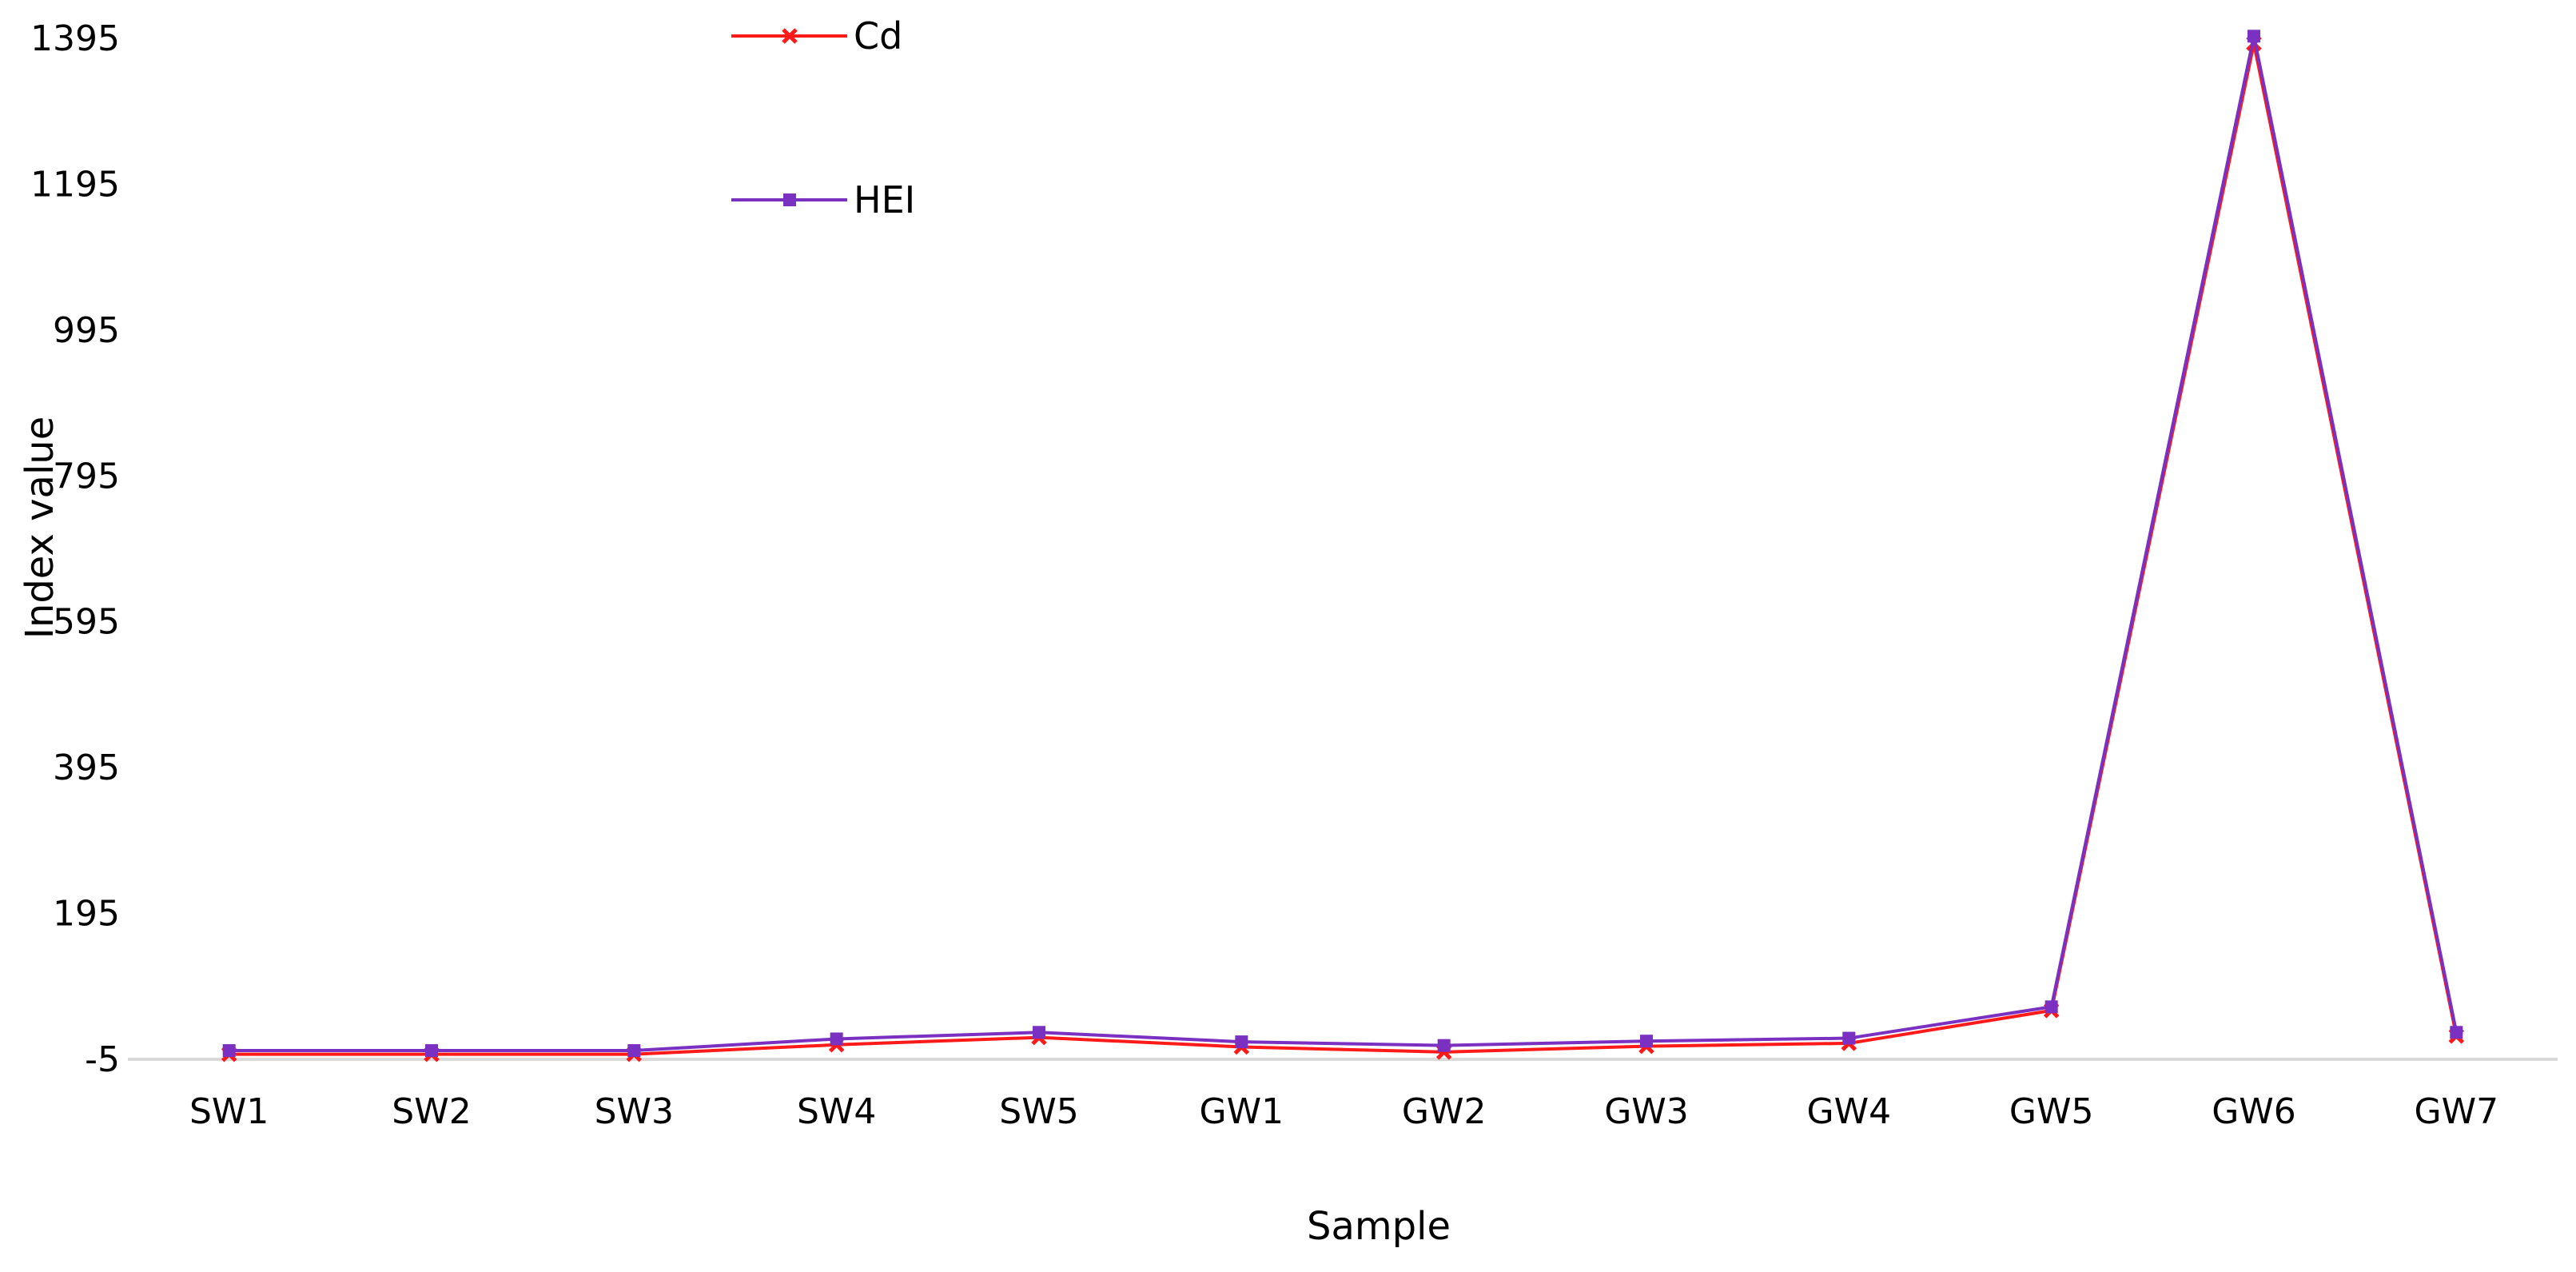 This screenshot has height=1272, width=2576. Describe the element at coordinates (229, 1051) in the screenshot. I see `data-point-hei-sw1` at that location.